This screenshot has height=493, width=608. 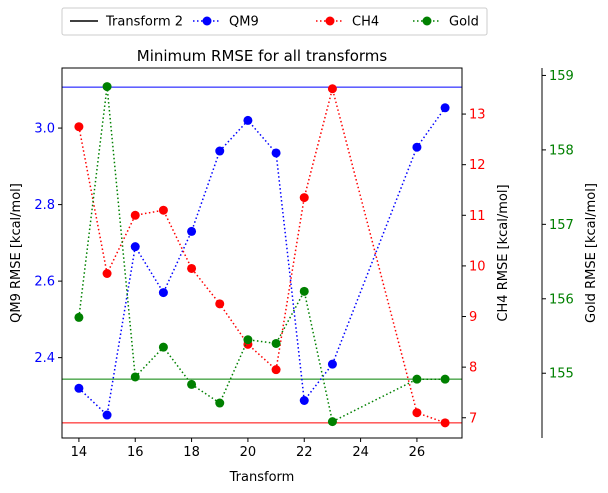 What do you see at coordinates (591, 253) in the screenshot?
I see `y-axis-label-gold: Gold RMSE [kcal/mol]` at bounding box center [591, 253].